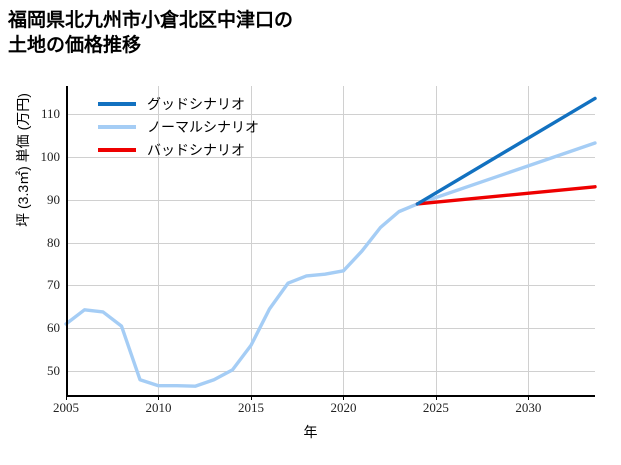  What do you see at coordinates (158, 407) in the screenshot?
I see `x-tick-label-2010: 2010` at bounding box center [158, 407].